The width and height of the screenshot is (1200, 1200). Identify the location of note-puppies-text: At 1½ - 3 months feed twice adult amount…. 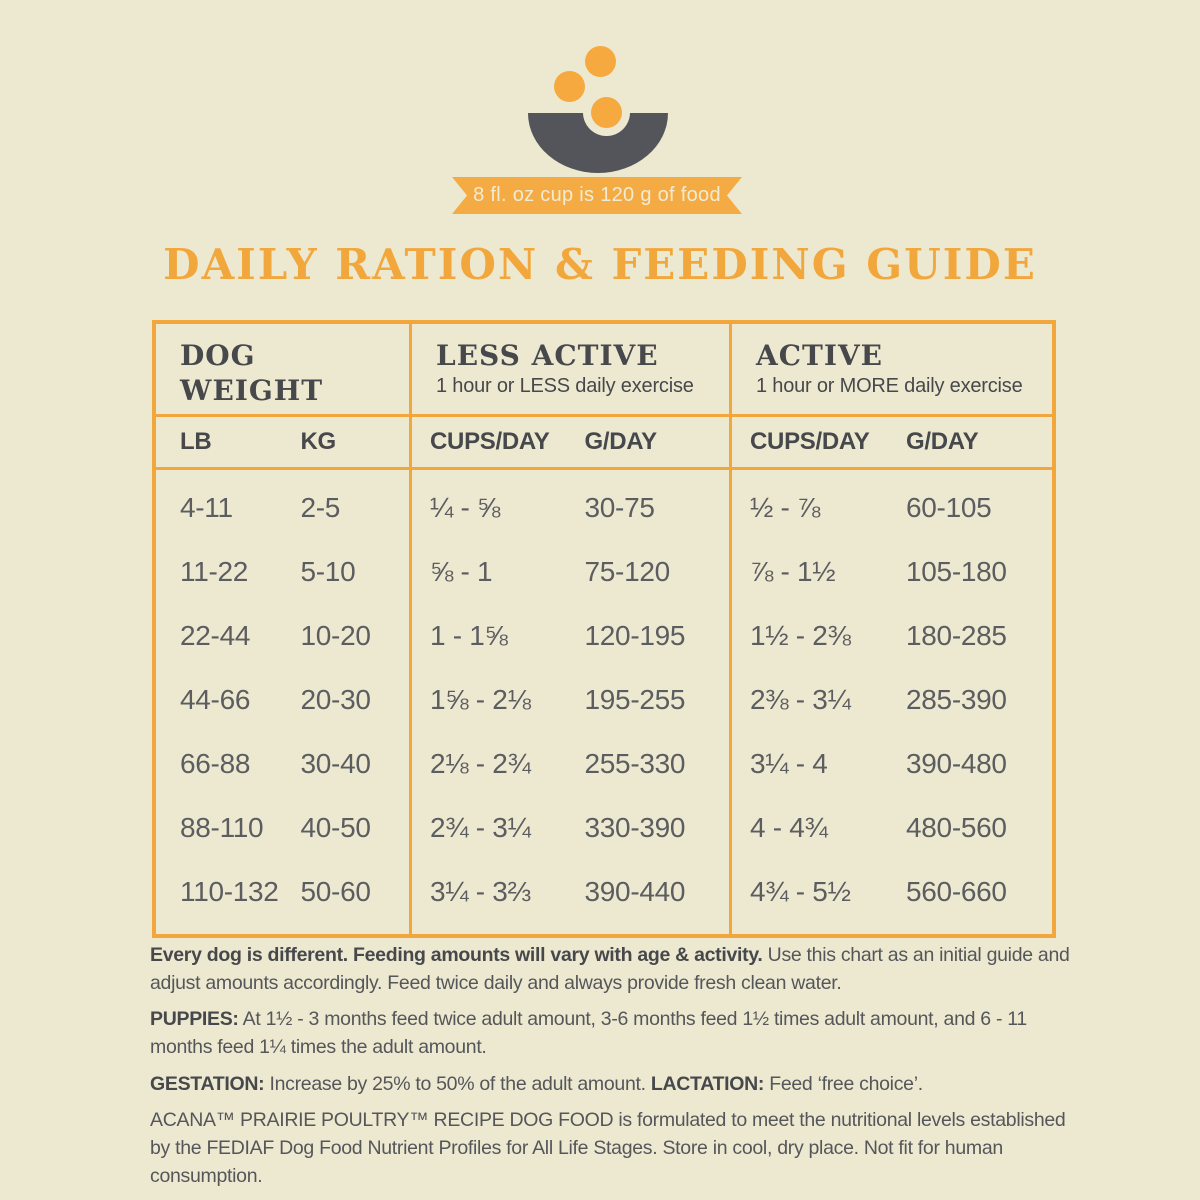
(588, 1033).